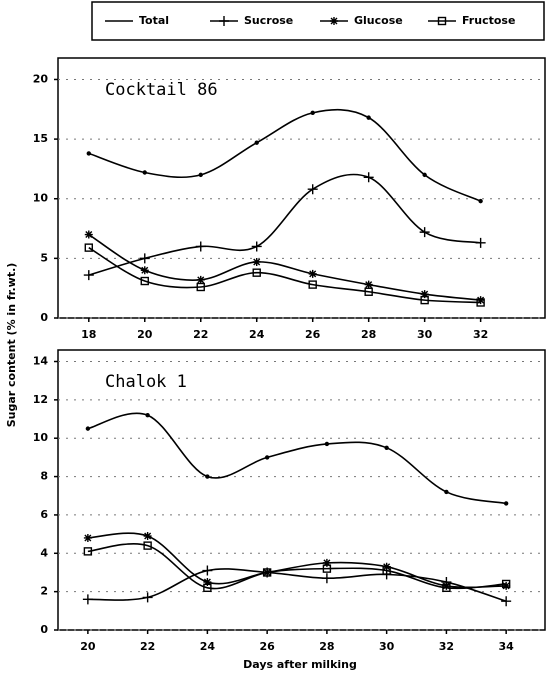  I want to click on x-axis-label: Days after milking, so click(300, 664).